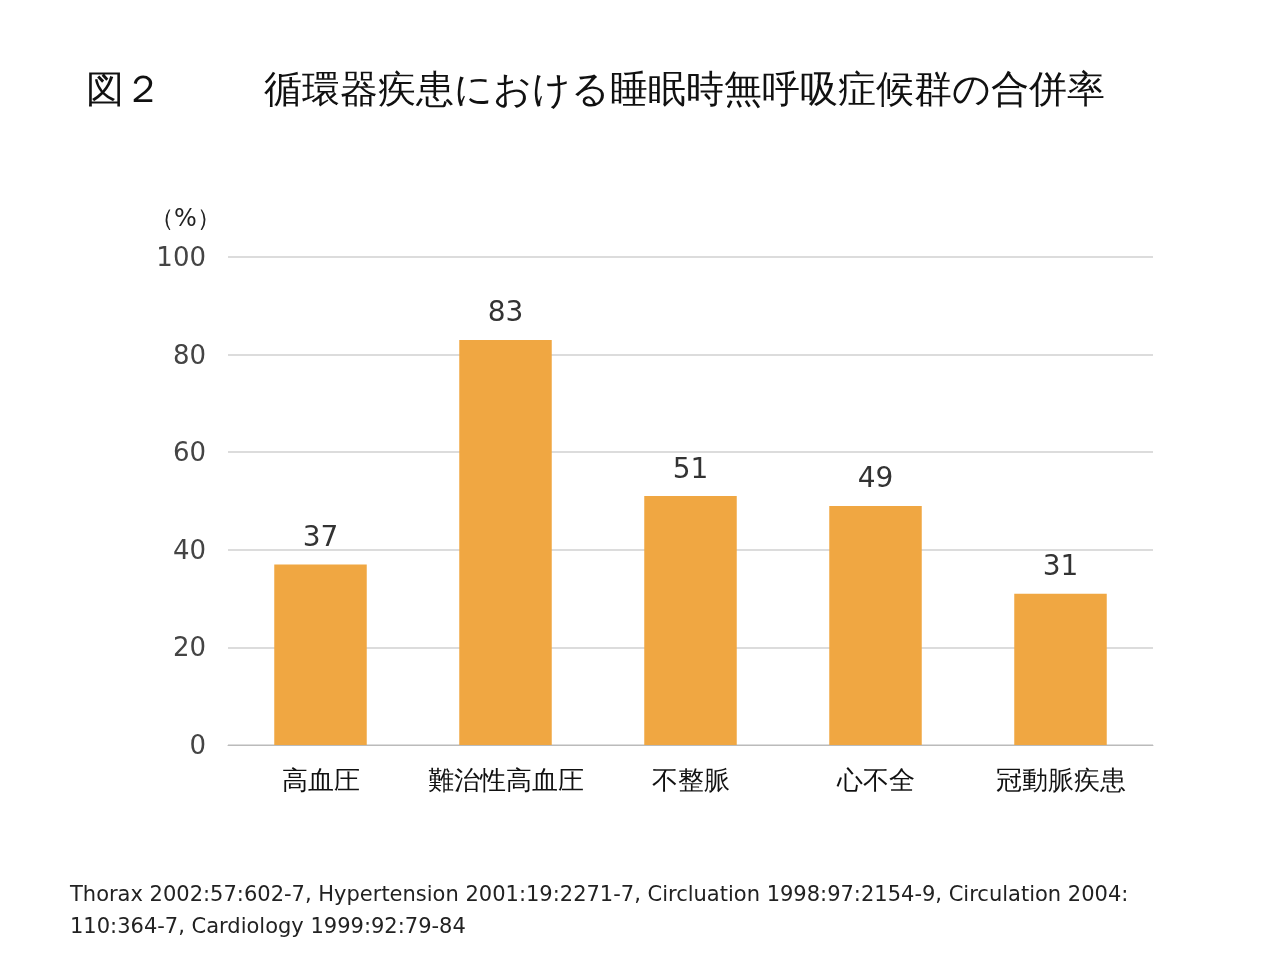  Describe the element at coordinates (189, 354) in the screenshot. I see `y-tick-label: 80` at that location.